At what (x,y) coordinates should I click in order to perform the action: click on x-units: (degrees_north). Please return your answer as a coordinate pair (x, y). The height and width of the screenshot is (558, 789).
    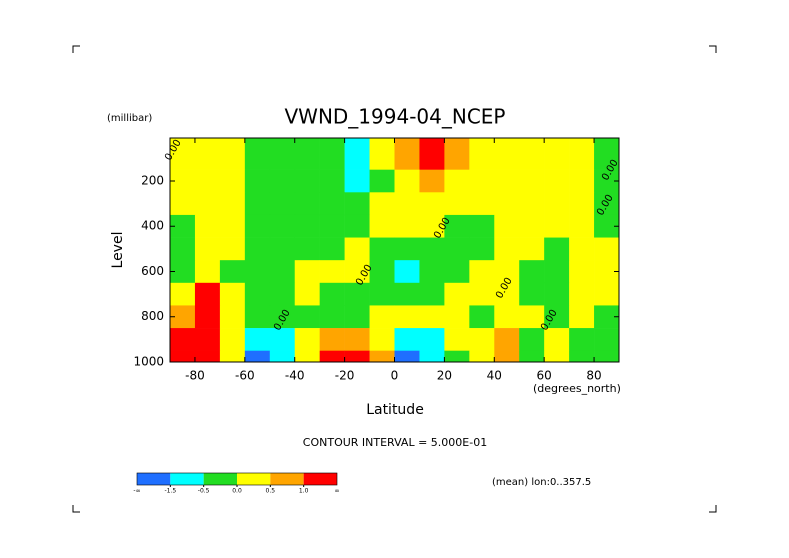
    Looking at the image, I should click on (577, 388).